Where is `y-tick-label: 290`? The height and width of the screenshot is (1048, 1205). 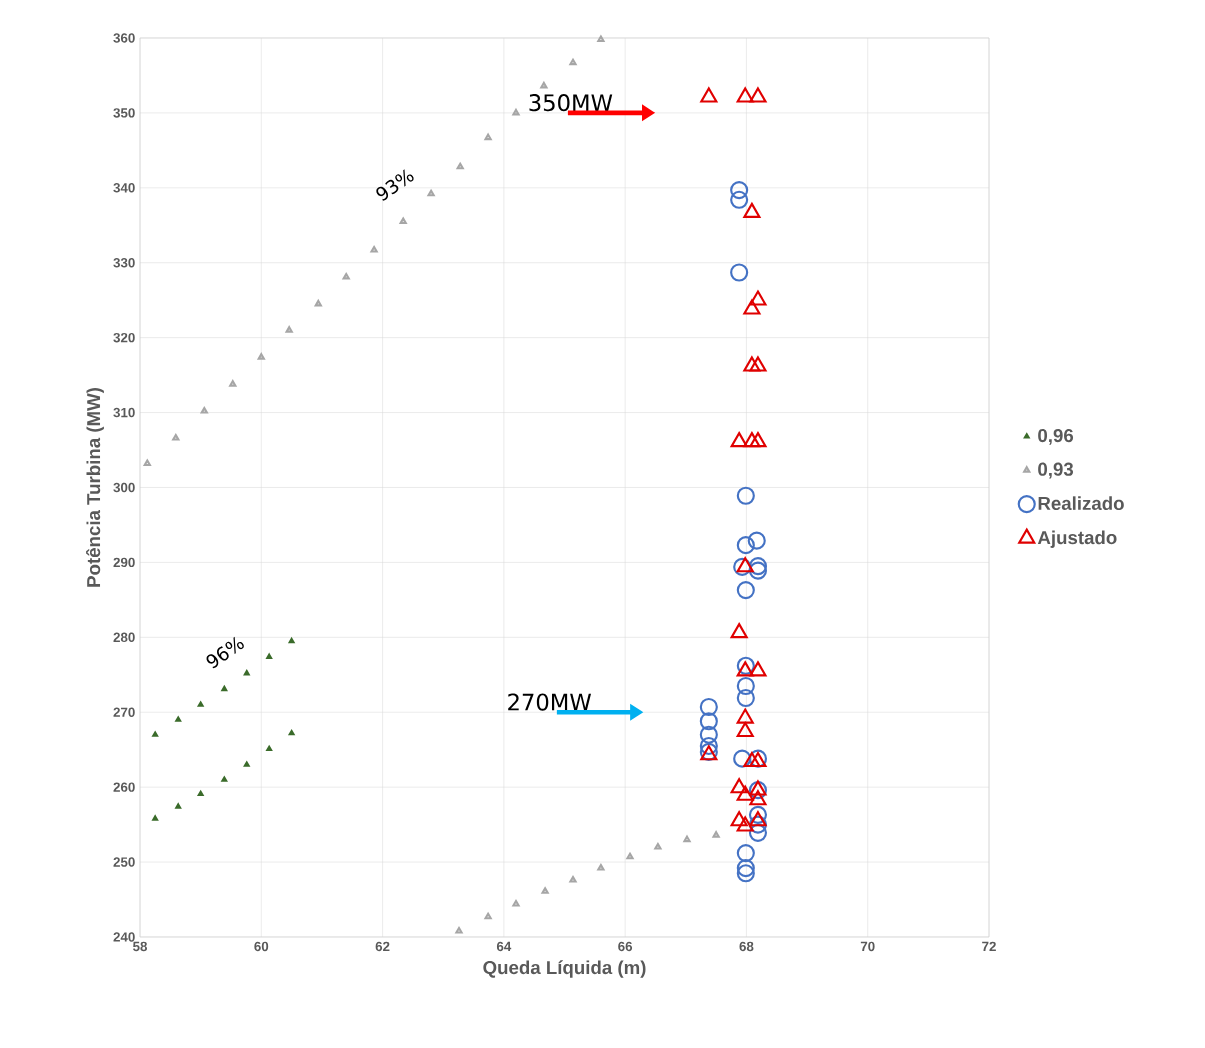 y-tick-label: 290 is located at coordinates (124, 562).